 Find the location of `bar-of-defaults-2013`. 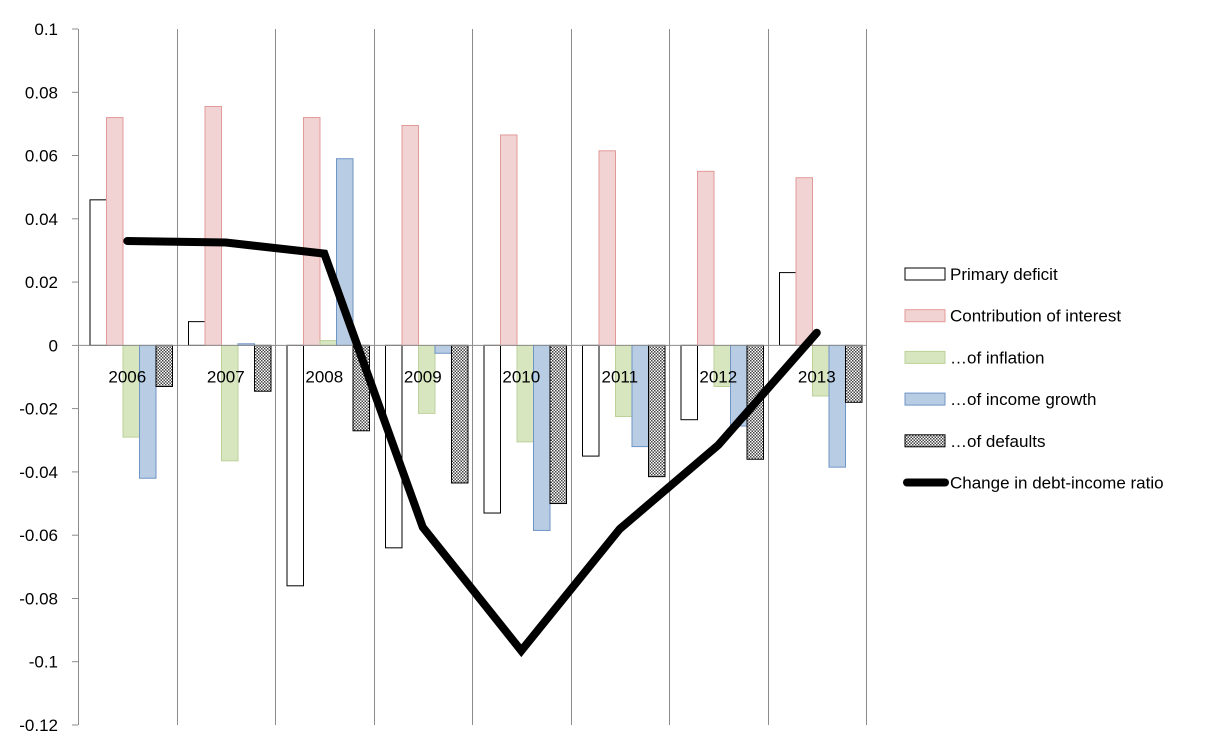

bar-of-defaults-2013 is located at coordinates (854, 373).